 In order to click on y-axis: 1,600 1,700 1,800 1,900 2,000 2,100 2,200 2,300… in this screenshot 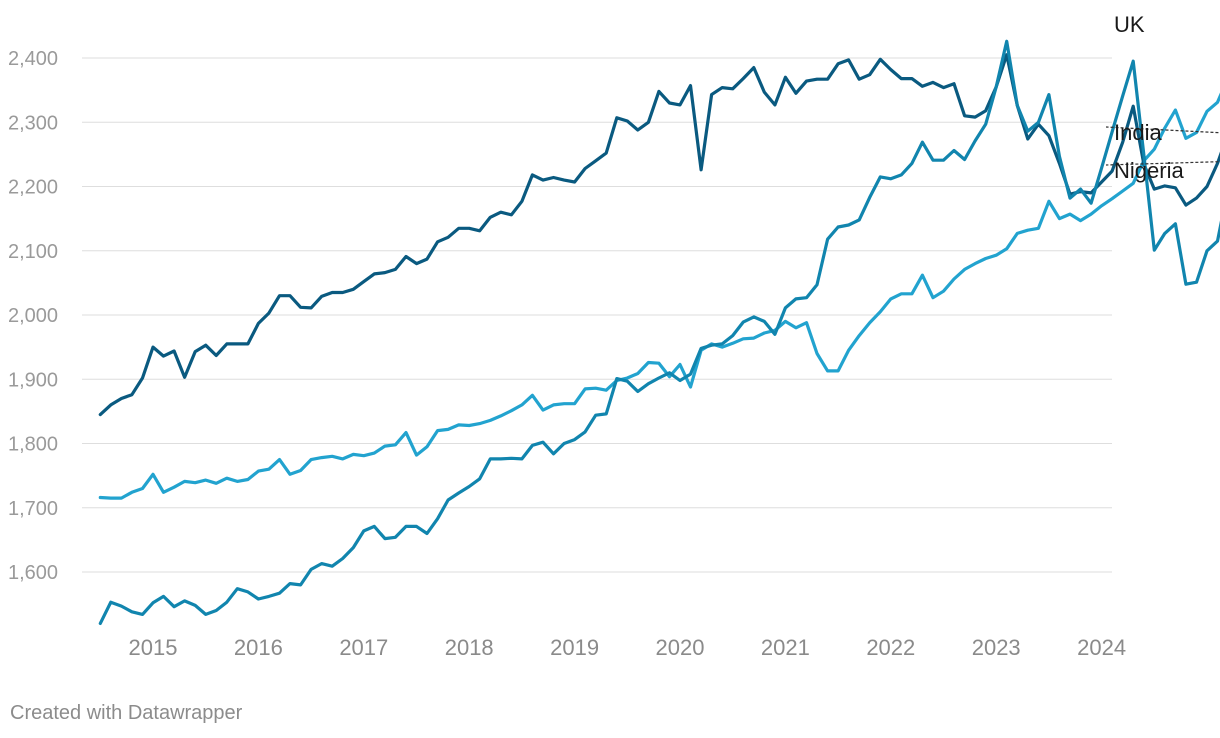, I will do `click(33, 316)`.